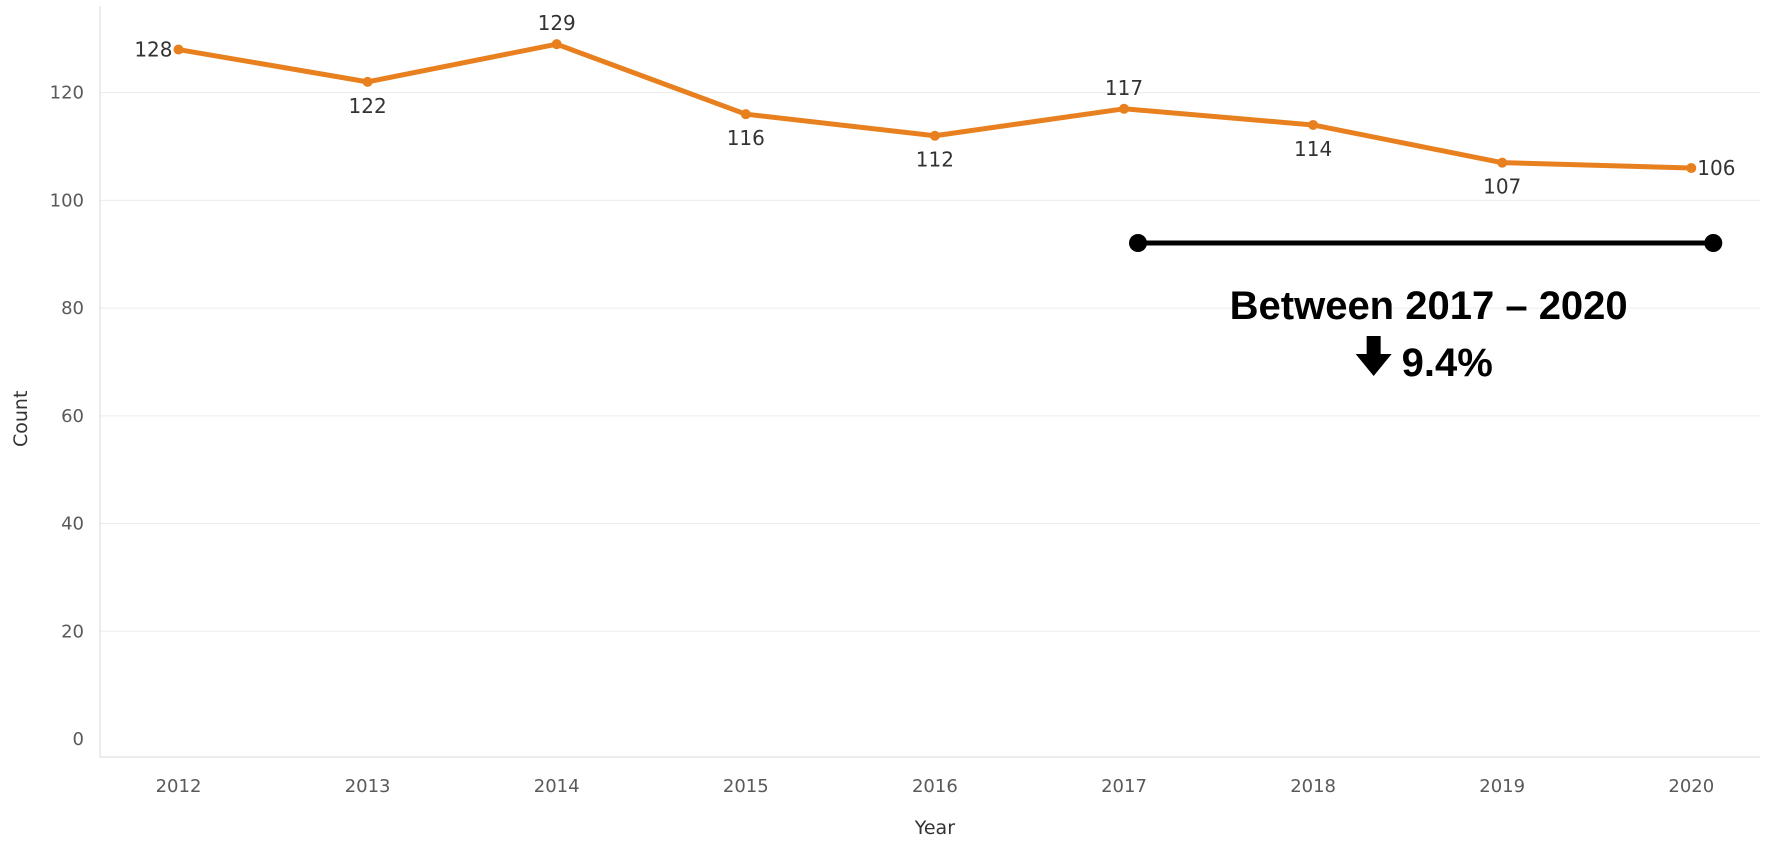 This screenshot has width=1767, height=842. What do you see at coordinates (78, 739) in the screenshot?
I see `y-tick-label: 0` at bounding box center [78, 739].